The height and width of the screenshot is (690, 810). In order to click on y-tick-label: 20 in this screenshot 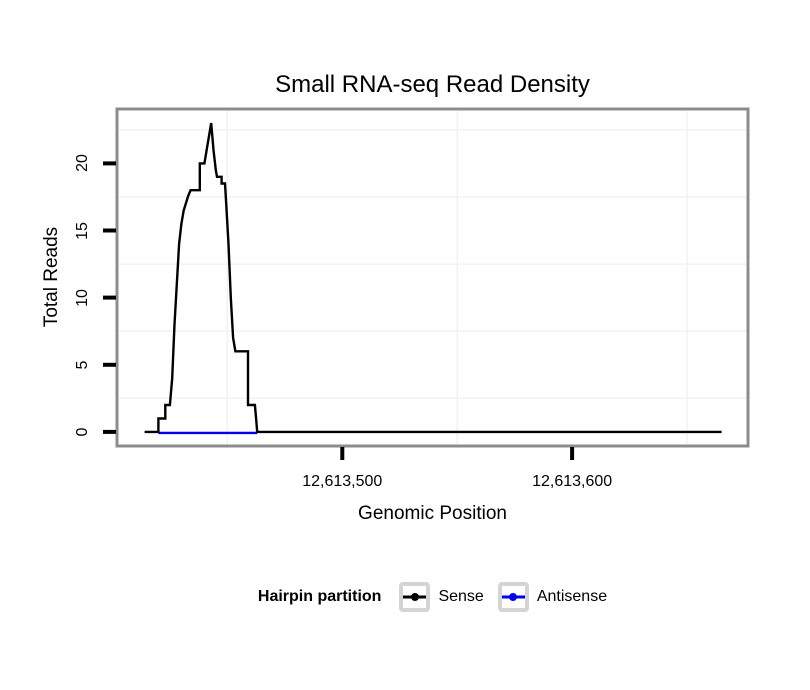, I will do `click(82, 163)`.